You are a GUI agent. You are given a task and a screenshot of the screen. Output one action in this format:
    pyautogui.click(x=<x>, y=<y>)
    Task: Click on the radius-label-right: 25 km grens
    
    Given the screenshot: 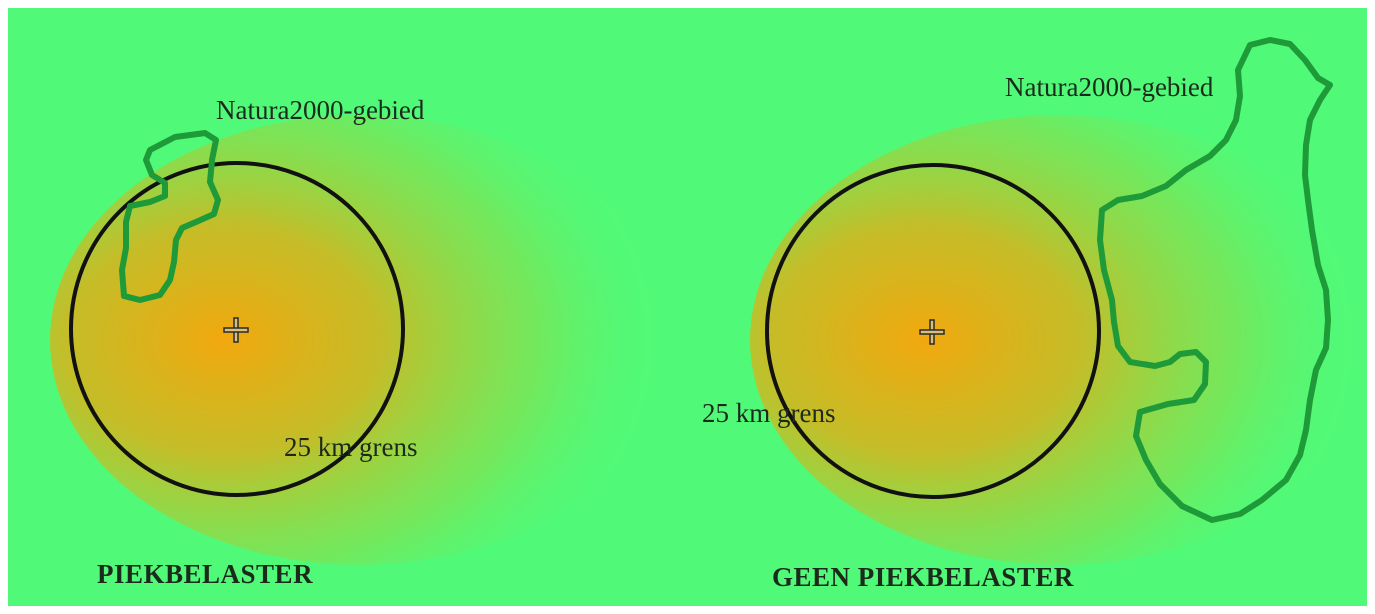 What is the action you would take?
    pyautogui.click(x=769, y=413)
    